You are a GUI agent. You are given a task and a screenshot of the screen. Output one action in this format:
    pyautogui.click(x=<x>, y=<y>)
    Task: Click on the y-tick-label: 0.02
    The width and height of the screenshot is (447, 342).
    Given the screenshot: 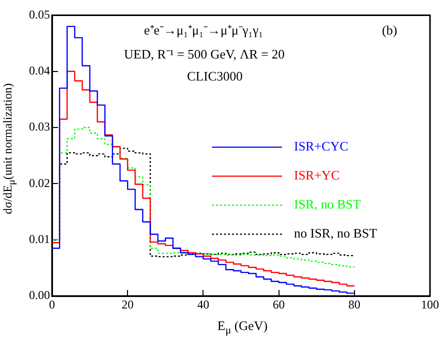 What is the action you would take?
    pyautogui.click(x=39, y=183)
    